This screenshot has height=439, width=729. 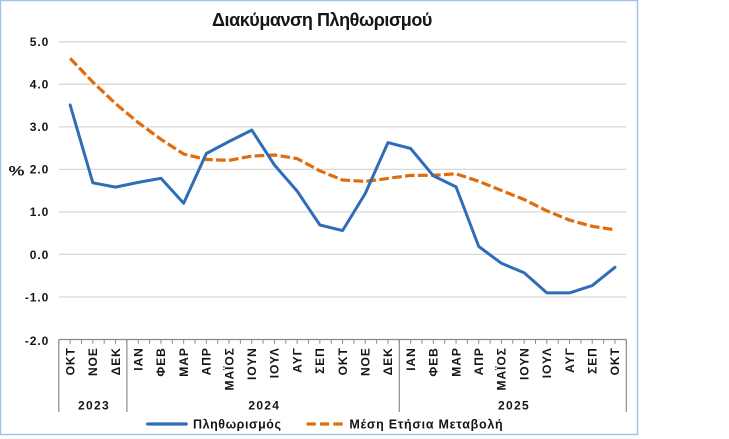 I want to click on svg-text: Διακύμανση Πληθωρισμού, so click(x=322, y=20).